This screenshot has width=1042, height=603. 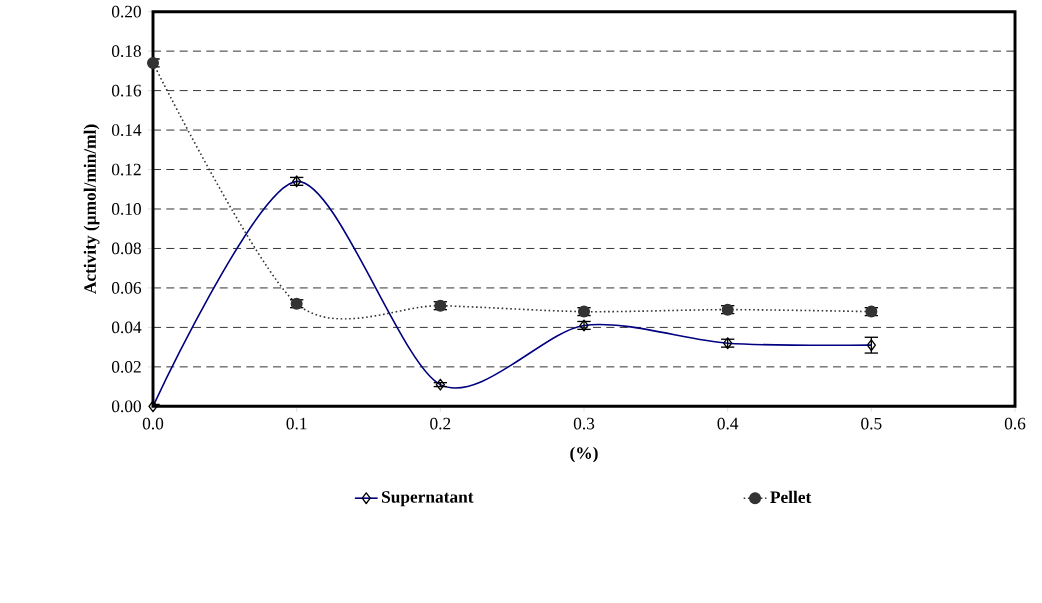 What do you see at coordinates (1015, 423) in the screenshot?
I see `x-tick-label: 0.6` at bounding box center [1015, 423].